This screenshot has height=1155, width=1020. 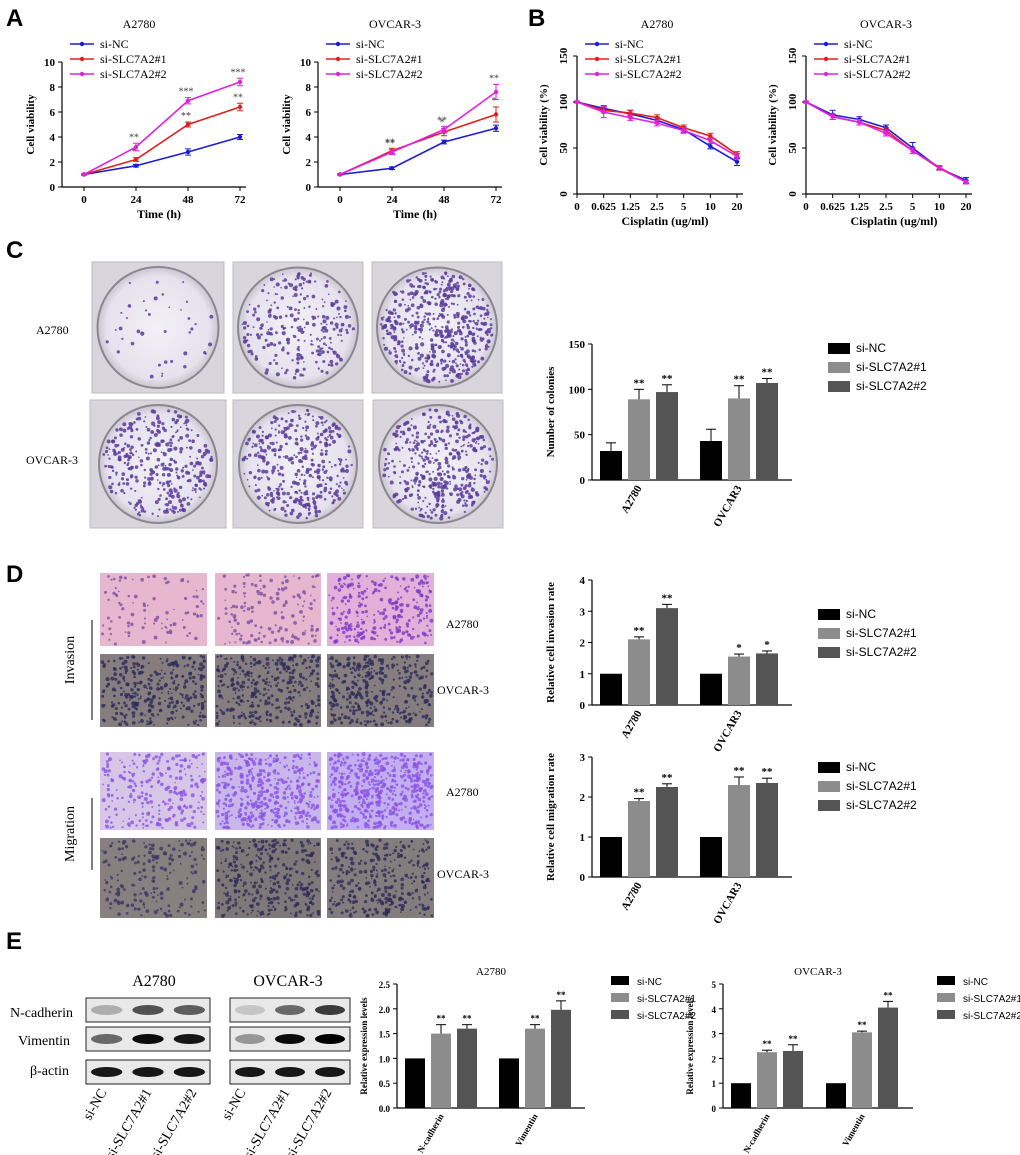 I want to click on y-tick-label: 0.5, so click(x=385, y=1084).